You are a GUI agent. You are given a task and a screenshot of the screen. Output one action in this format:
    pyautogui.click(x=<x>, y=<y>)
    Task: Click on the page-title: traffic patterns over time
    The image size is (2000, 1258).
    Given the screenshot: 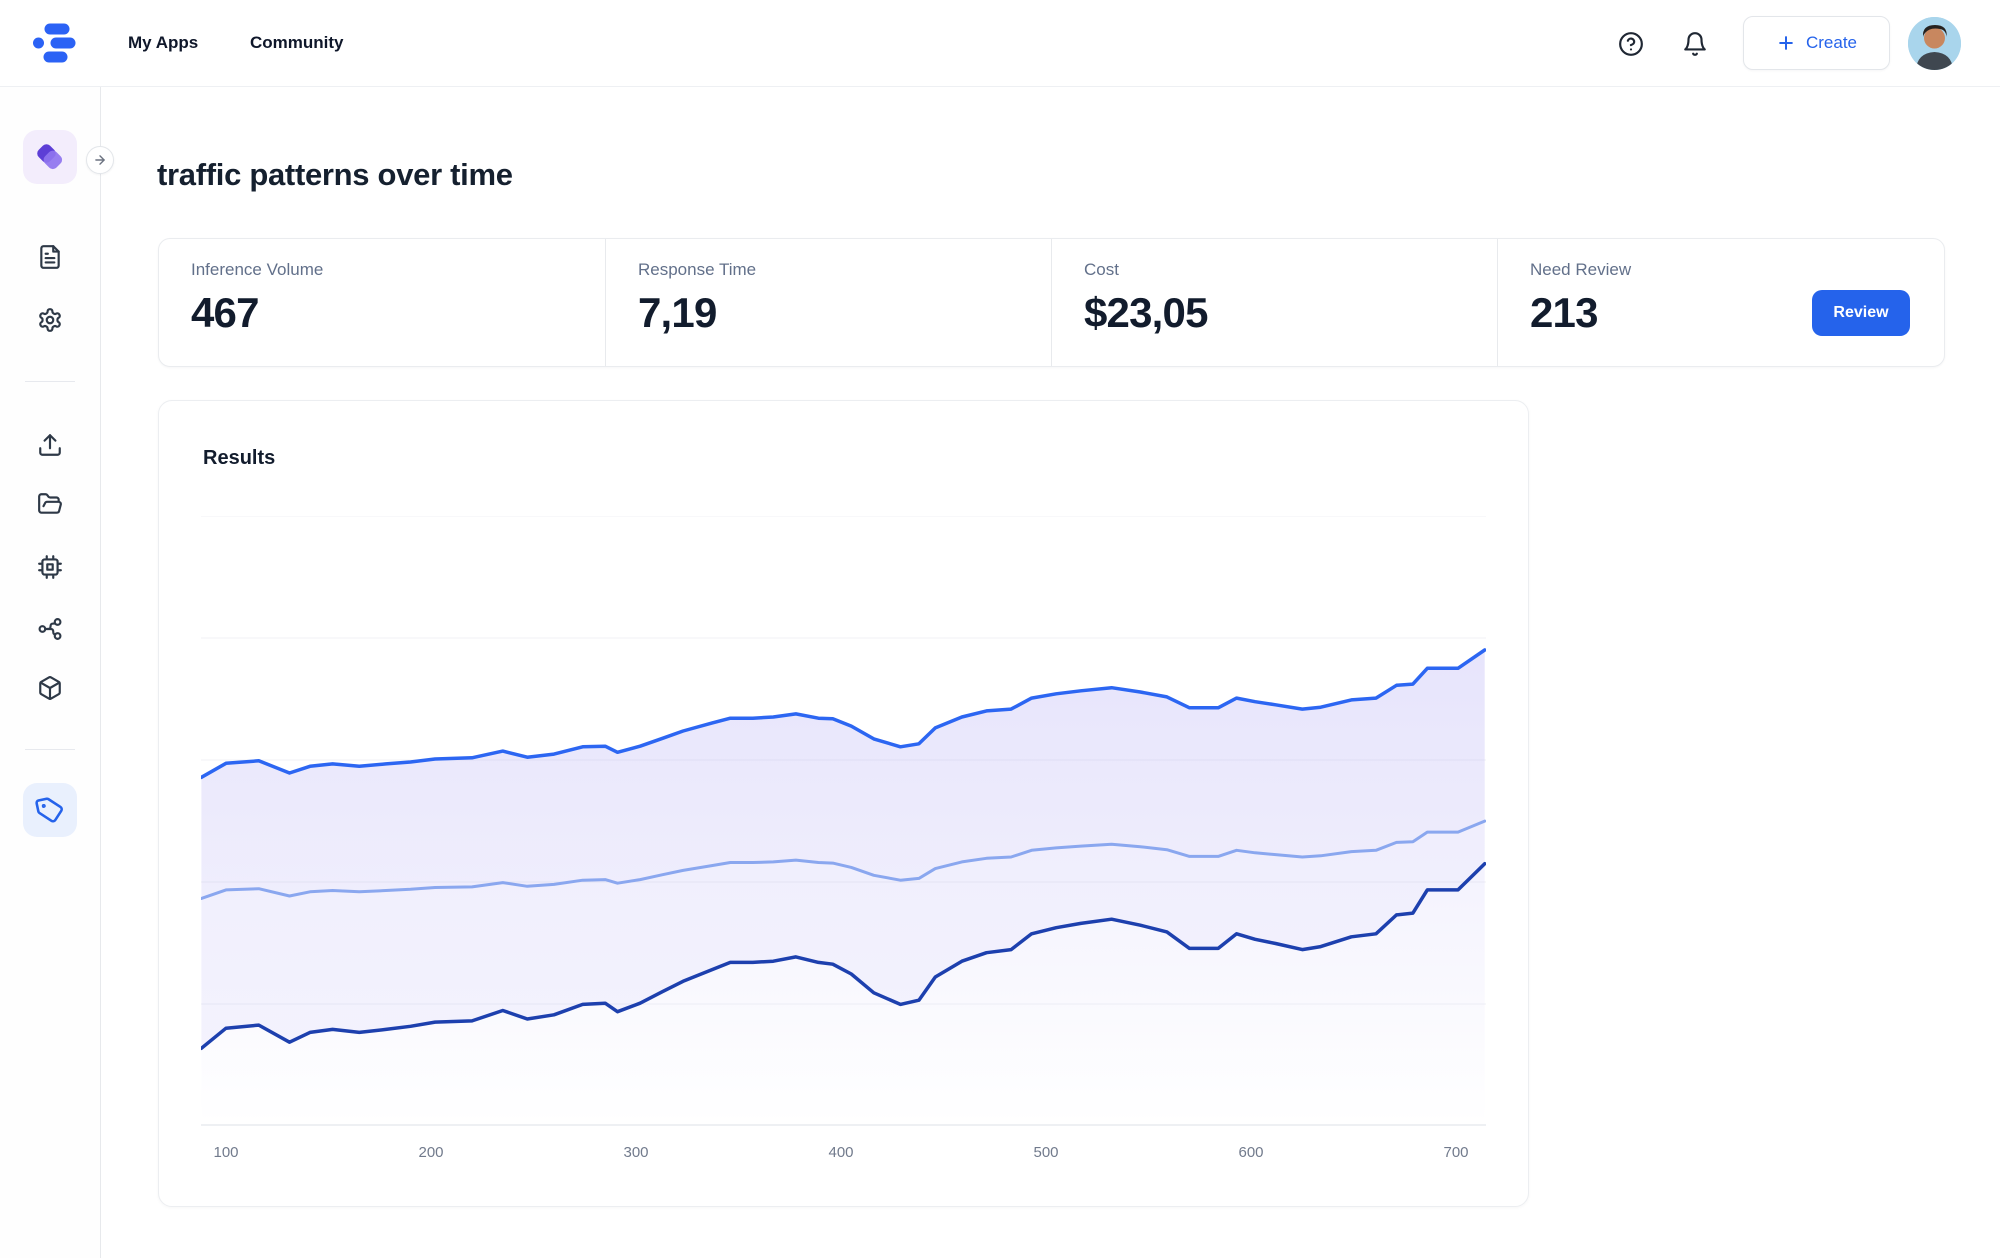 What is the action you would take?
    pyautogui.click(x=335, y=174)
    